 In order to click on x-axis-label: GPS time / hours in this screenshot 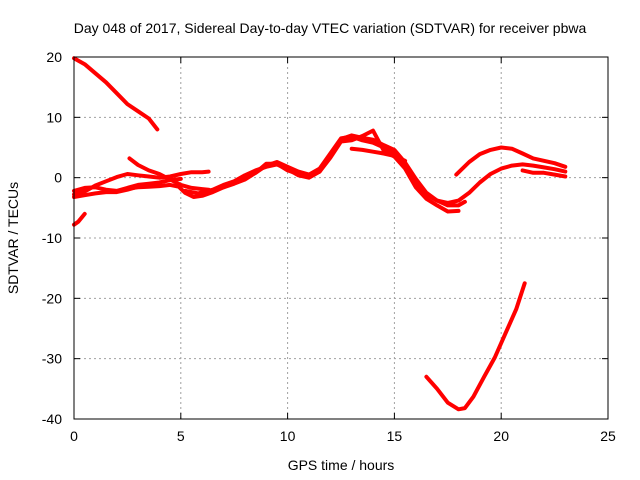, I will do `click(341, 465)`.